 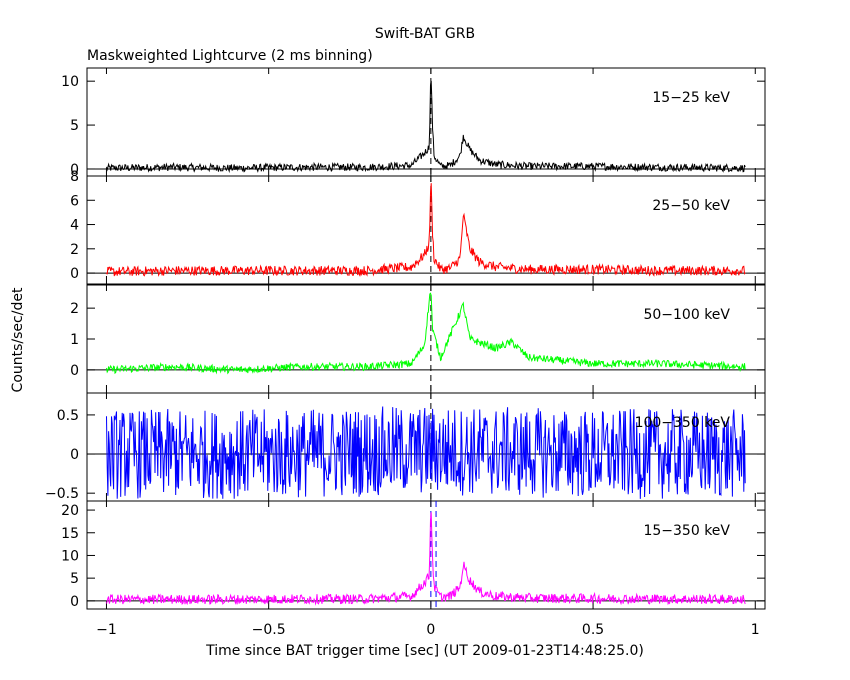 What do you see at coordinates (74, 274) in the screenshot?
I see `ytick-label-2-0: 0` at bounding box center [74, 274].